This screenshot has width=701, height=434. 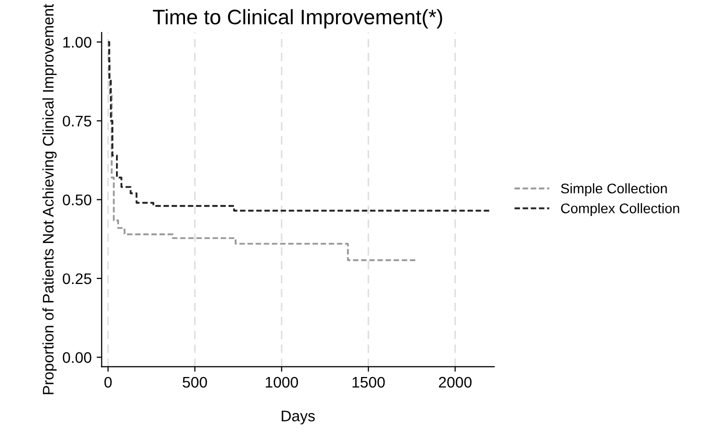 What do you see at coordinates (49, 199) in the screenshot?
I see `y-axis-title: Proportion of Patients Not Achieving Clinical Improvement` at bounding box center [49, 199].